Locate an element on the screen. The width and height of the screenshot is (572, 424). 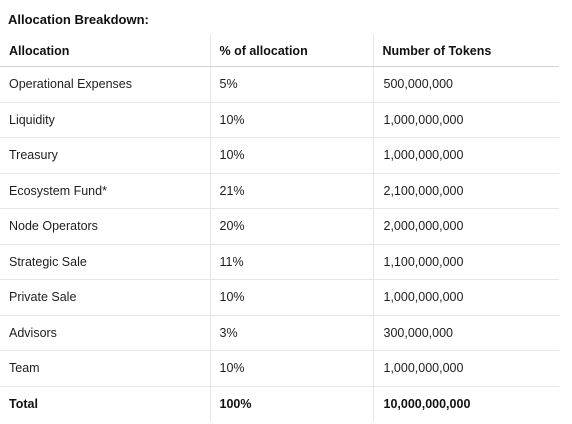
table-row: Strategic Sale 11% 1,100,000,000 is located at coordinates (279, 262).